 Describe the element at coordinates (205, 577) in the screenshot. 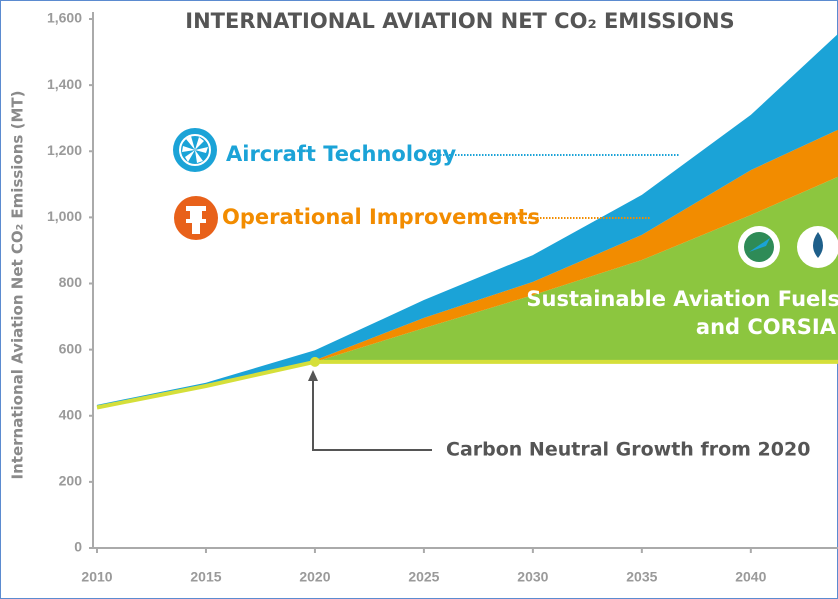

I see `x-tick-label: 2015` at that location.